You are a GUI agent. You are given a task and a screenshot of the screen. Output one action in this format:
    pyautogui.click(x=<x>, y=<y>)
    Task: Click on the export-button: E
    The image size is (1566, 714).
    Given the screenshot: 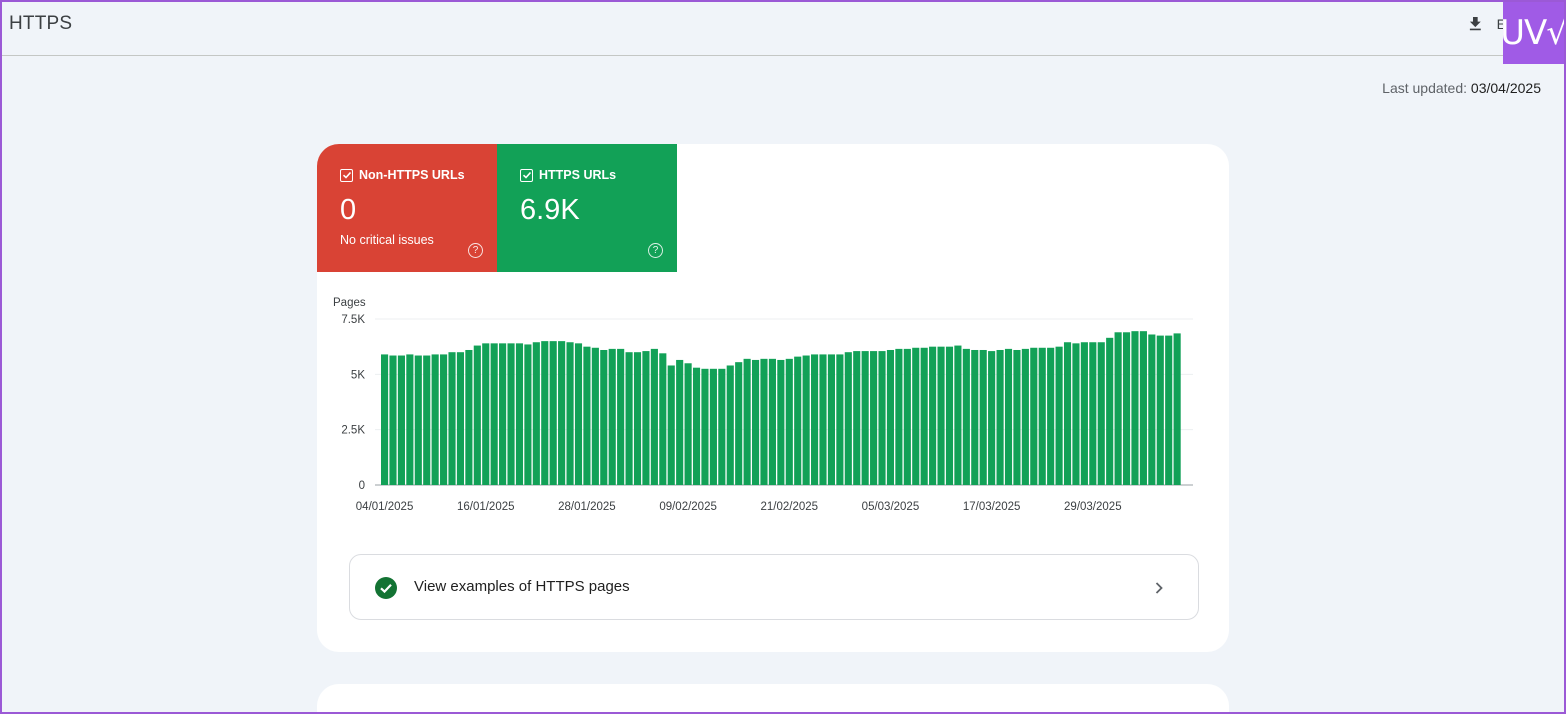 What is the action you would take?
    pyautogui.click(x=1486, y=24)
    